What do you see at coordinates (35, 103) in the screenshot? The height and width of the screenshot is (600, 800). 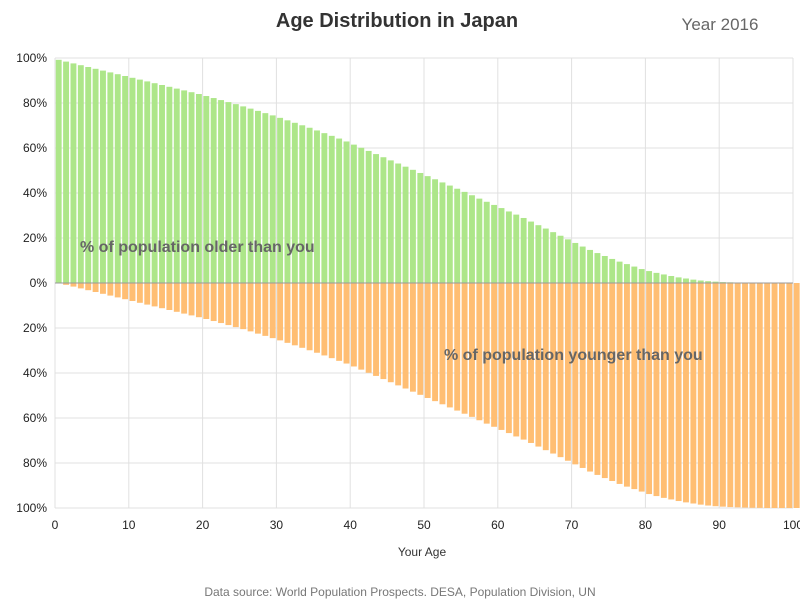 I see `y-tick-label: 80%` at bounding box center [35, 103].